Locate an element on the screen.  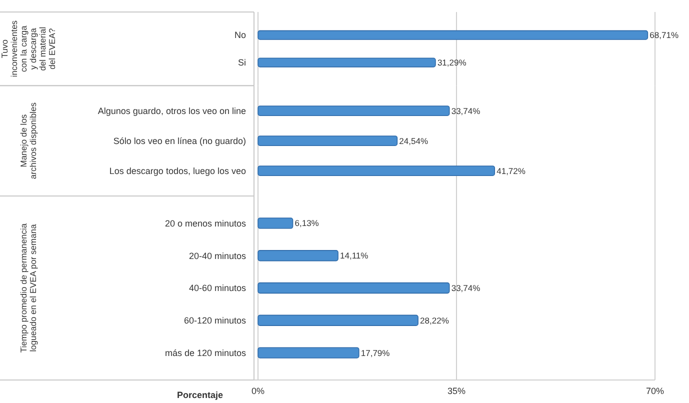
data-label: 17,79% is located at coordinates (375, 353).